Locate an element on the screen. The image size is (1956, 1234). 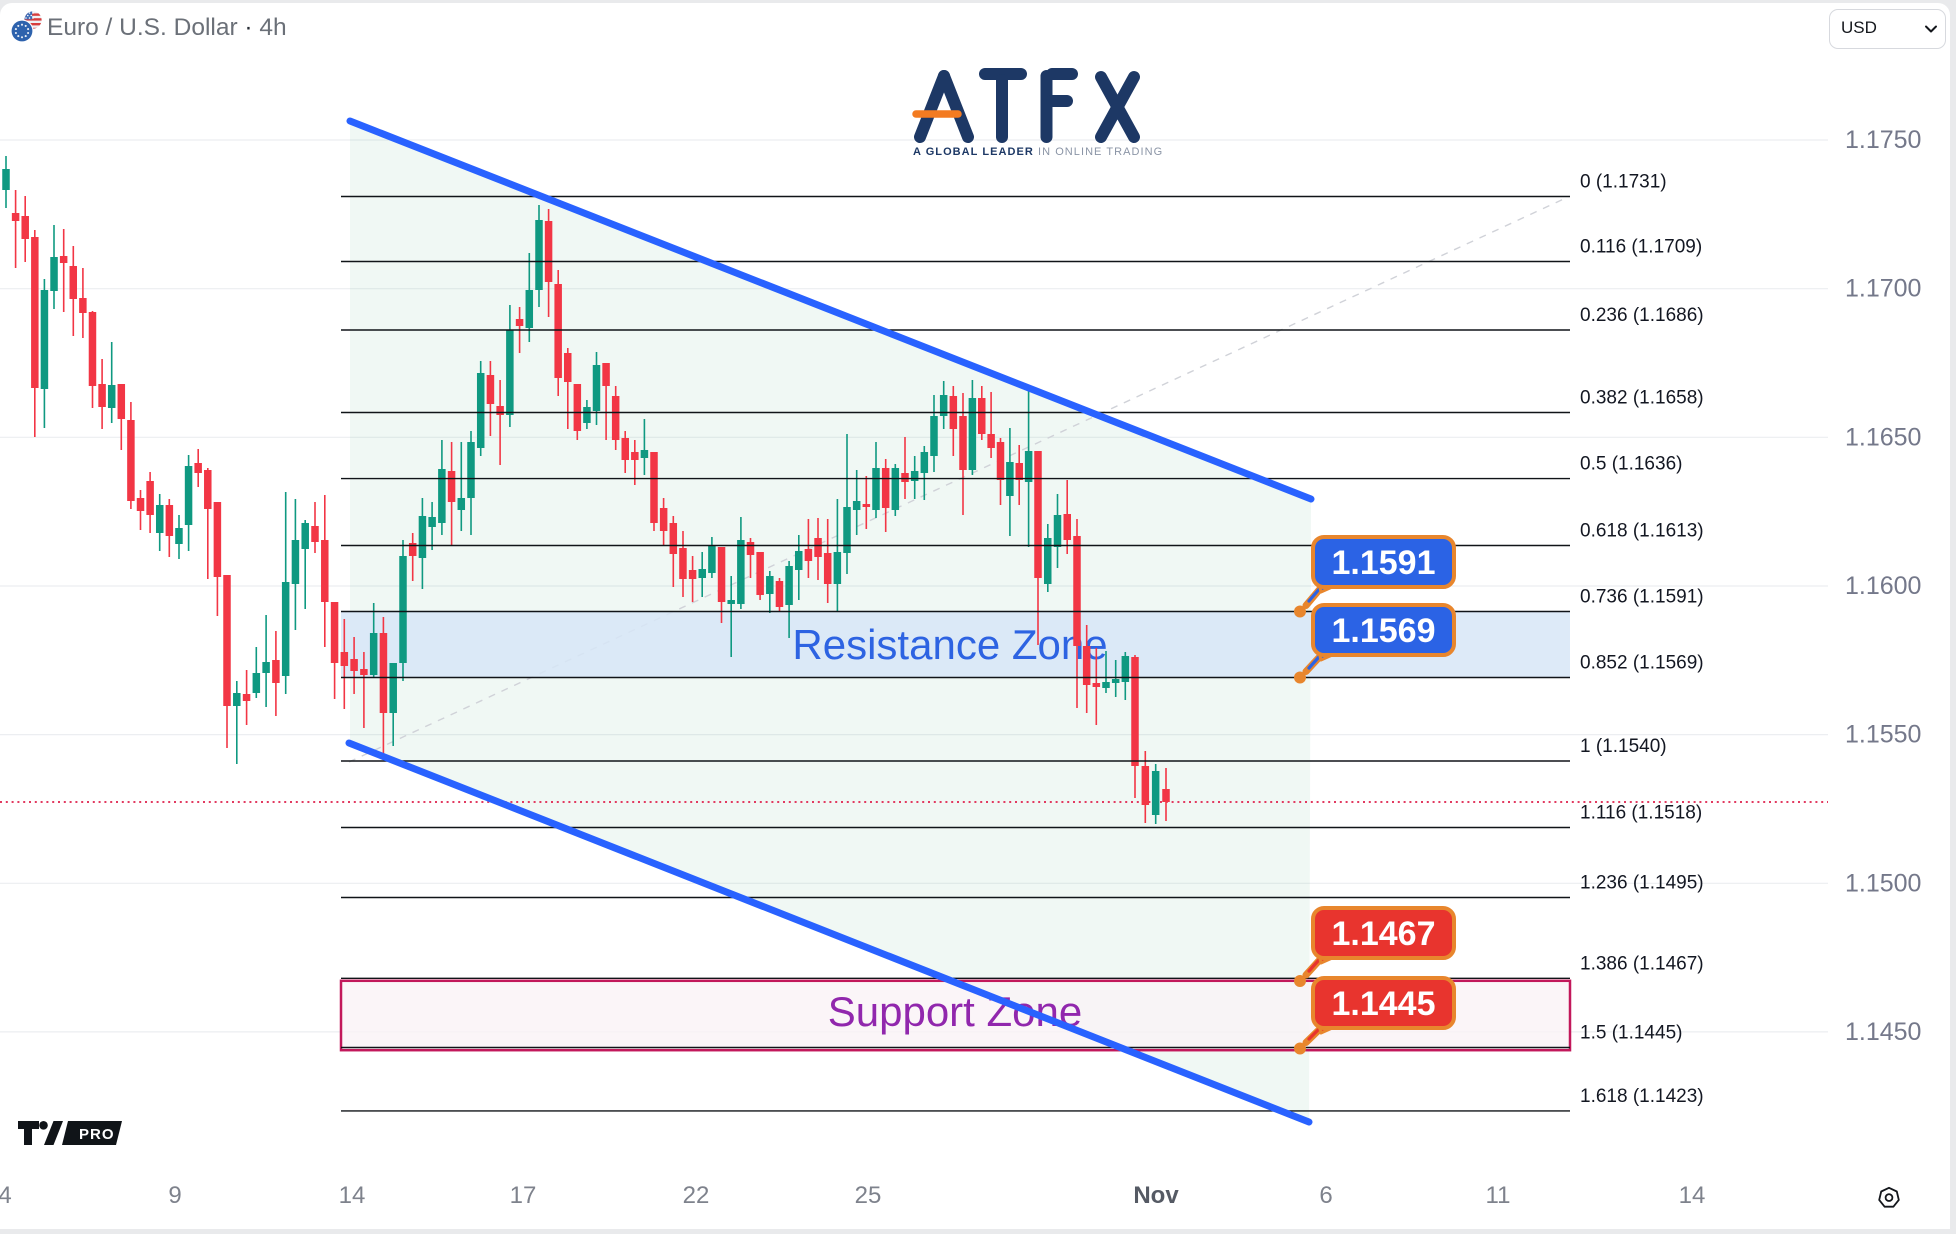
svg-text: 1.1467 is located at coordinates (1384, 934).